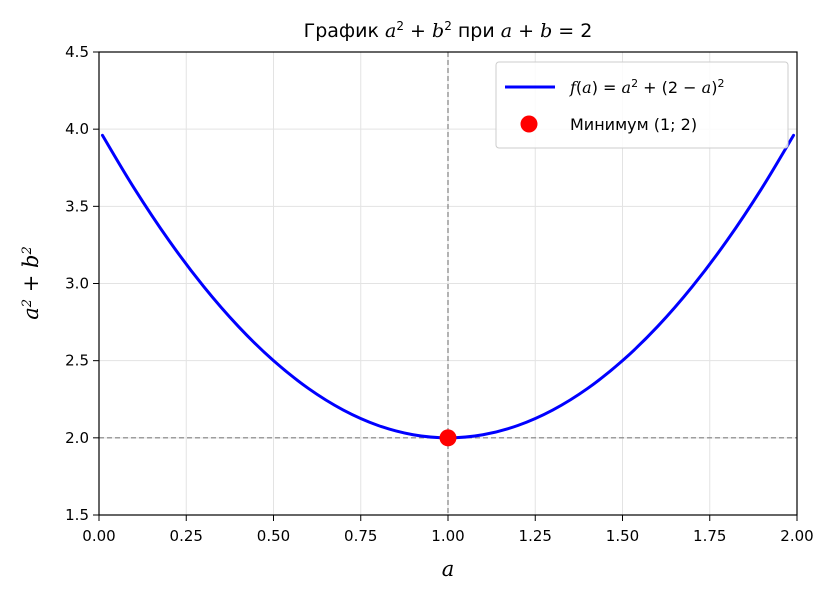  What do you see at coordinates (77, 284) in the screenshot?
I see `y-tick-label: 3.0` at bounding box center [77, 284].